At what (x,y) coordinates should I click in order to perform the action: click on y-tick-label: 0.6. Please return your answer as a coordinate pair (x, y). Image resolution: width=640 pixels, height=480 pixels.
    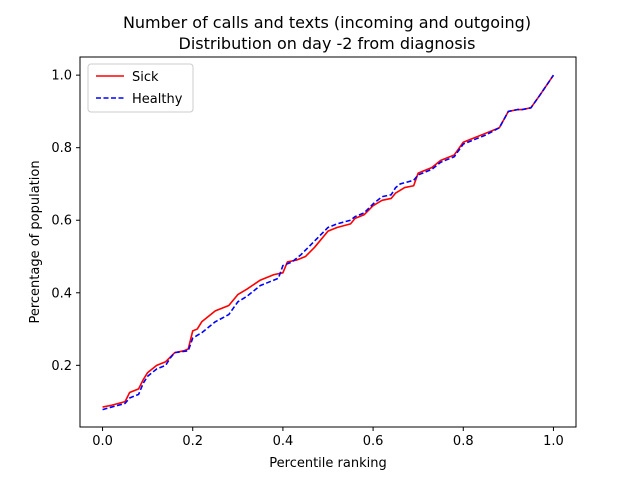
    Looking at the image, I should click on (61, 221).